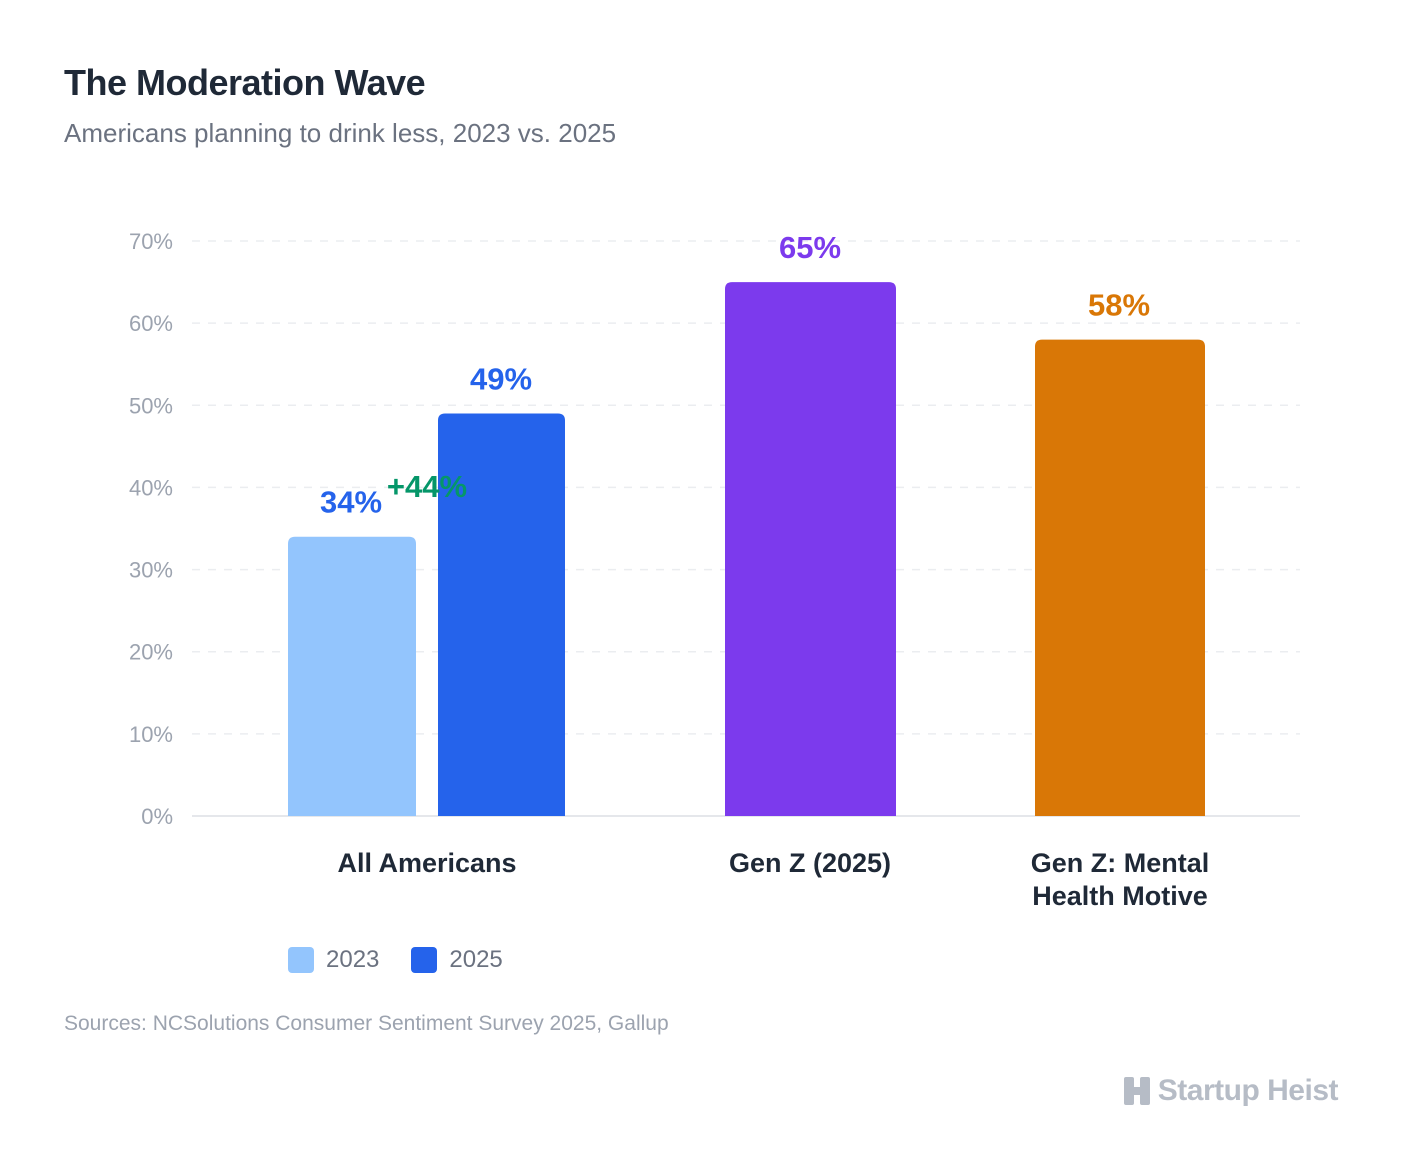 The height and width of the screenshot is (1176, 1408). Describe the element at coordinates (1120, 577) in the screenshot. I see `bar-gen-z-mental-health-motive` at that location.